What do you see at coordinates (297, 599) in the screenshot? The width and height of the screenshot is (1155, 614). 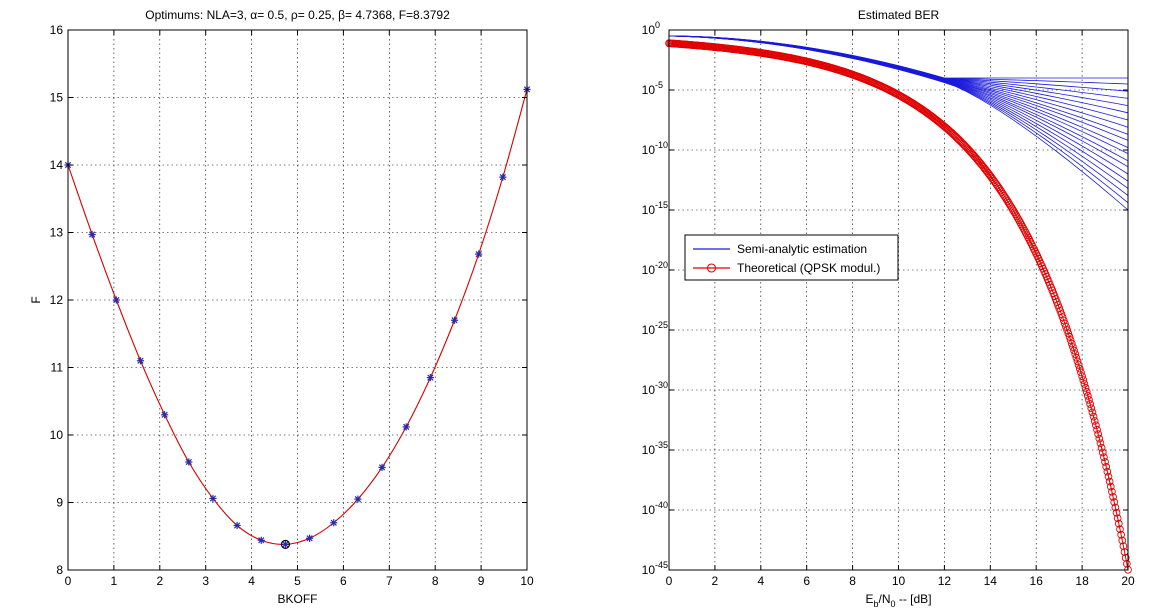 I see `left-x-axis-label: BKOFF` at bounding box center [297, 599].